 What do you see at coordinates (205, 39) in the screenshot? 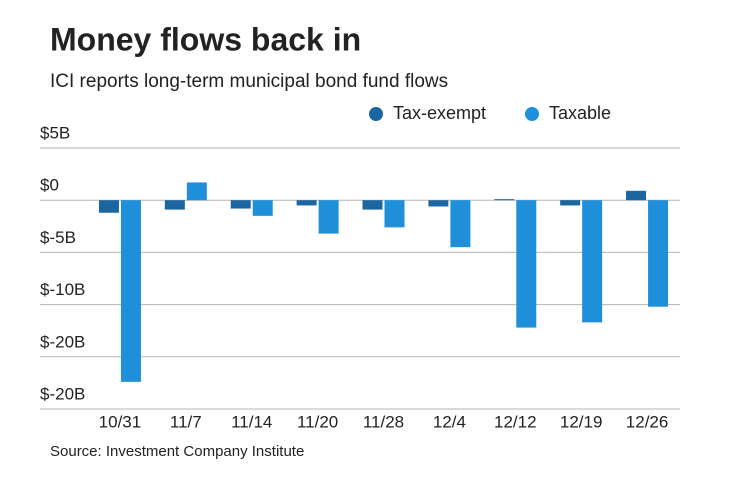
I see `chart-title: Money flows back in` at bounding box center [205, 39].